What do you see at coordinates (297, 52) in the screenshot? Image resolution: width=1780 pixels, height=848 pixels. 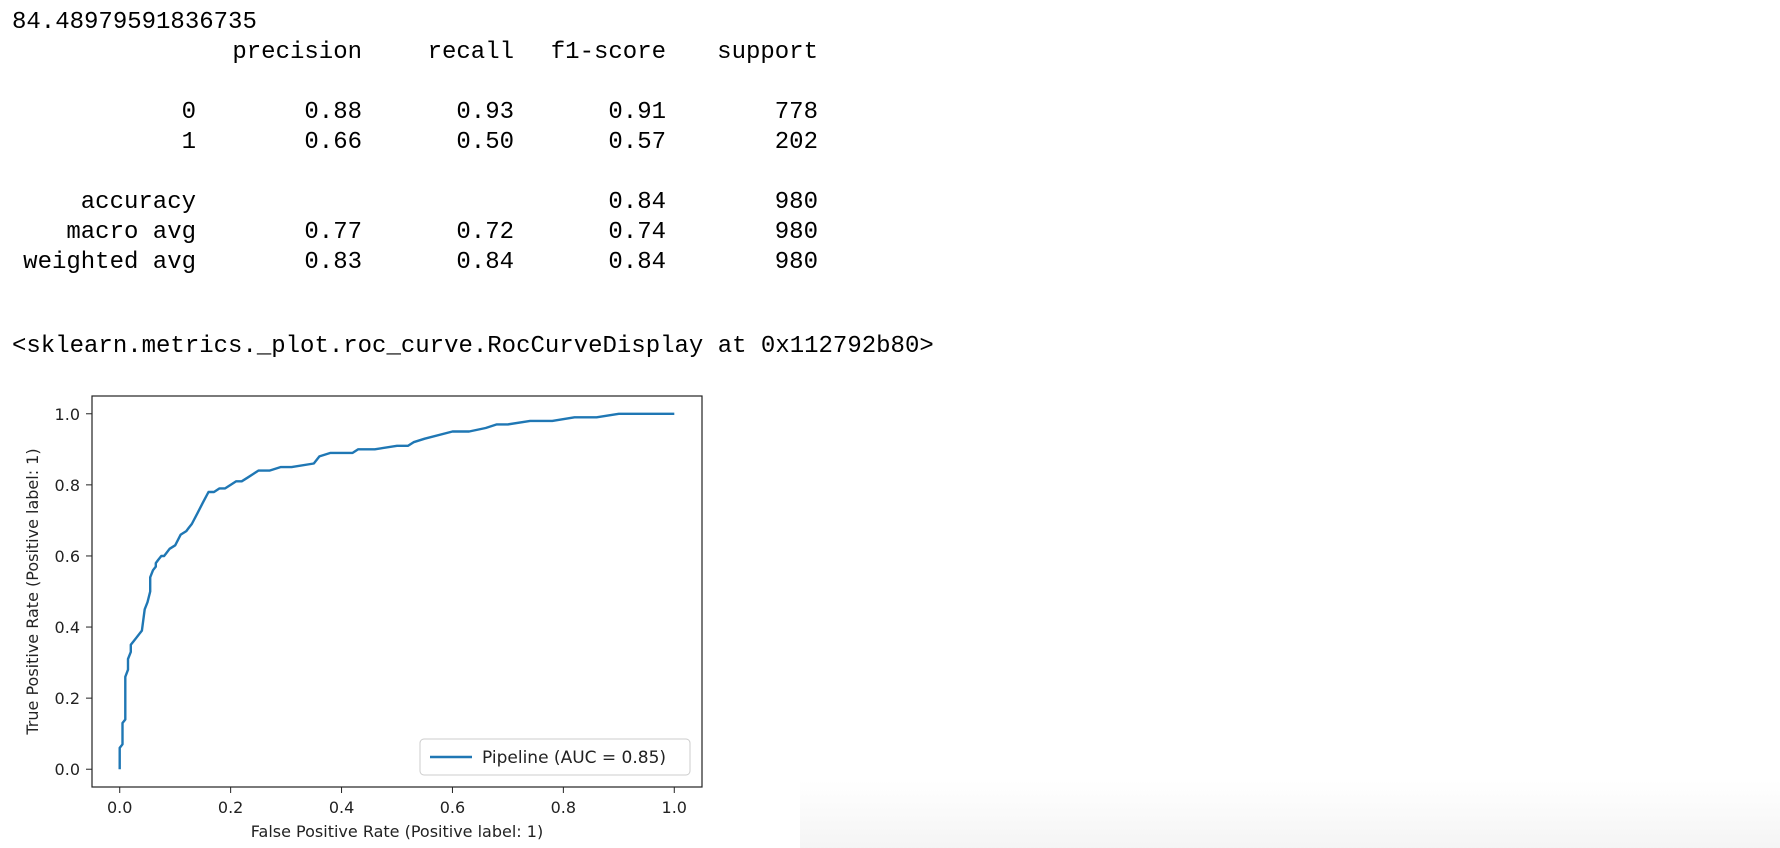 I see `report-cell: precision` at bounding box center [297, 52].